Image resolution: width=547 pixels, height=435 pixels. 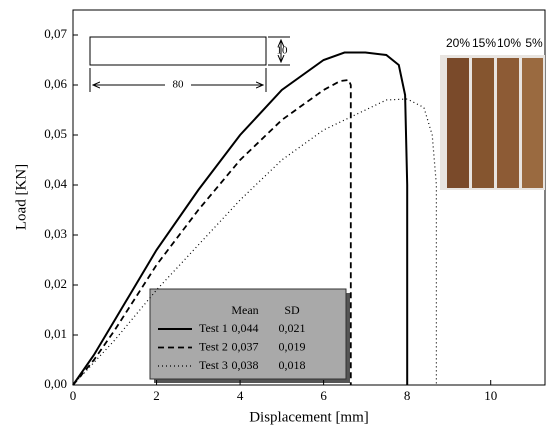 I want to click on y-tick-label: 0,04, so click(x=55, y=183).